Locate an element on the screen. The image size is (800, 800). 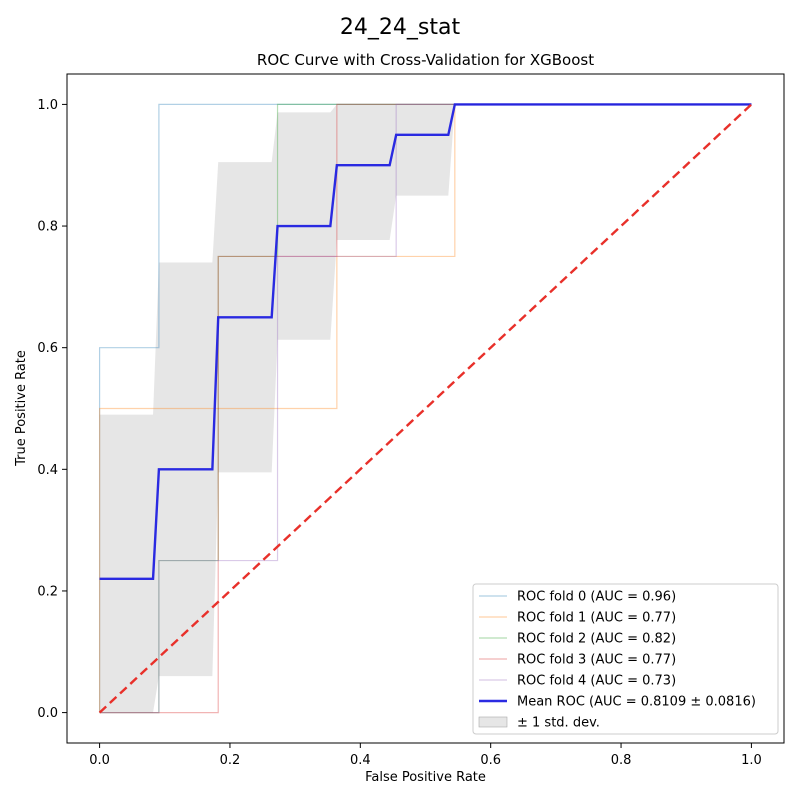
figure-suptitle: 24_24_stat is located at coordinates (400, 27).